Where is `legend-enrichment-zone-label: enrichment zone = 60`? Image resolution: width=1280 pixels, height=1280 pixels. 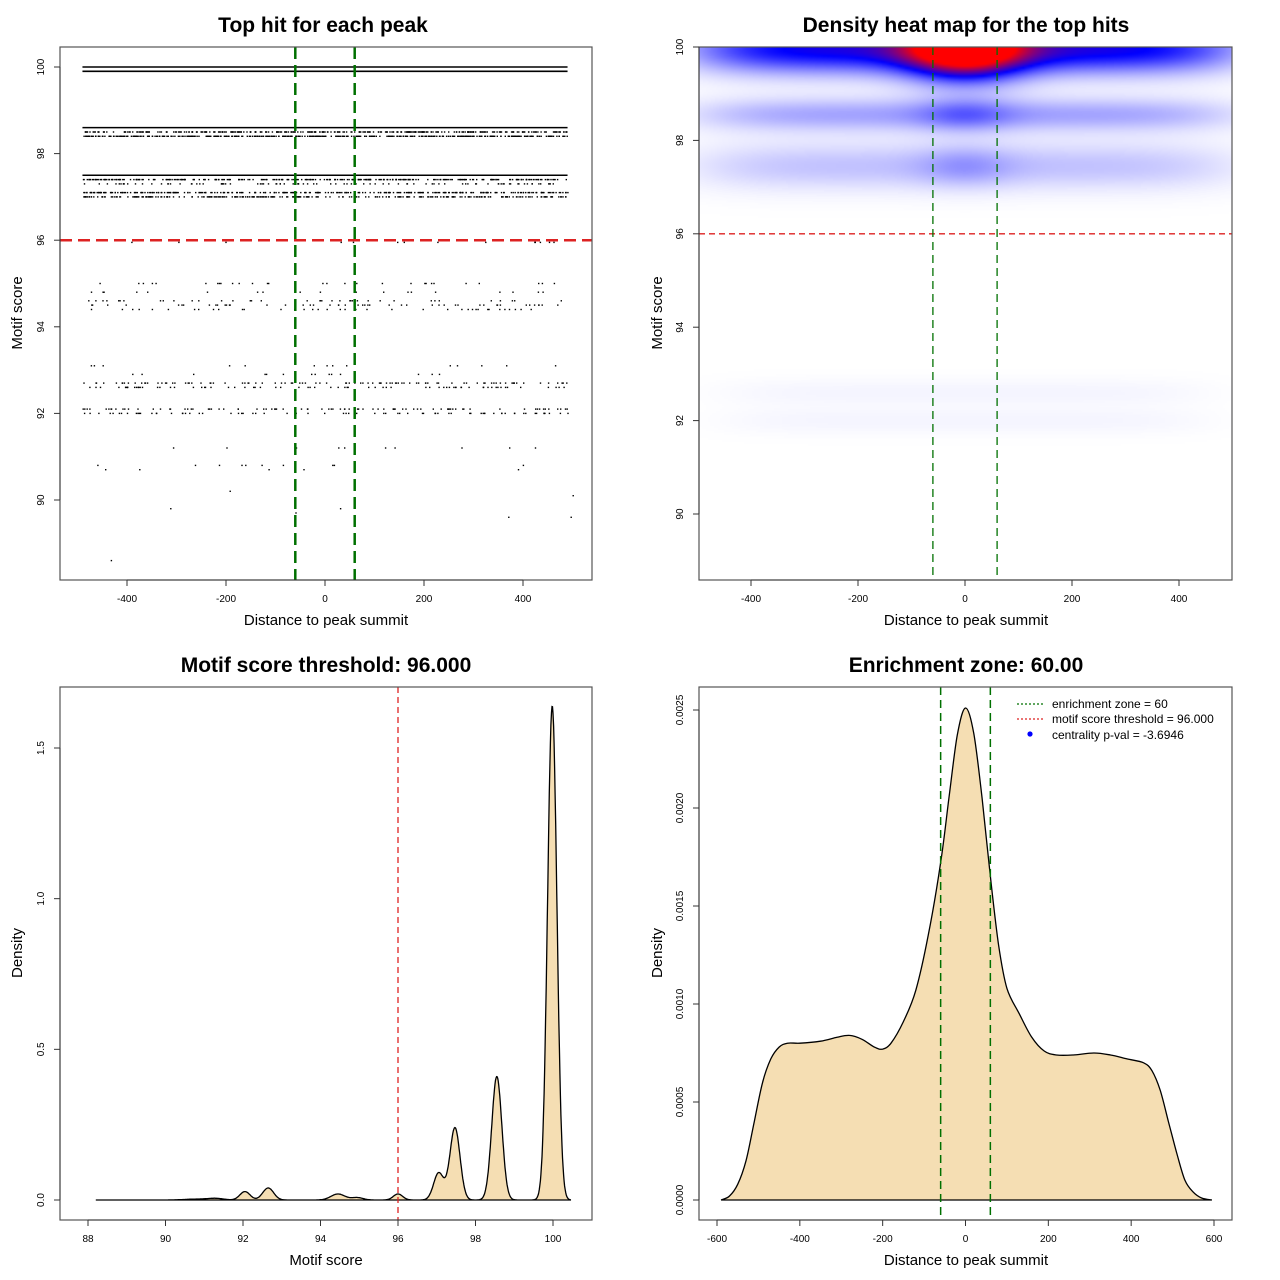
legend-enrichment-zone-label: enrichment zone = 60 is located at coordinates (1110, 704).